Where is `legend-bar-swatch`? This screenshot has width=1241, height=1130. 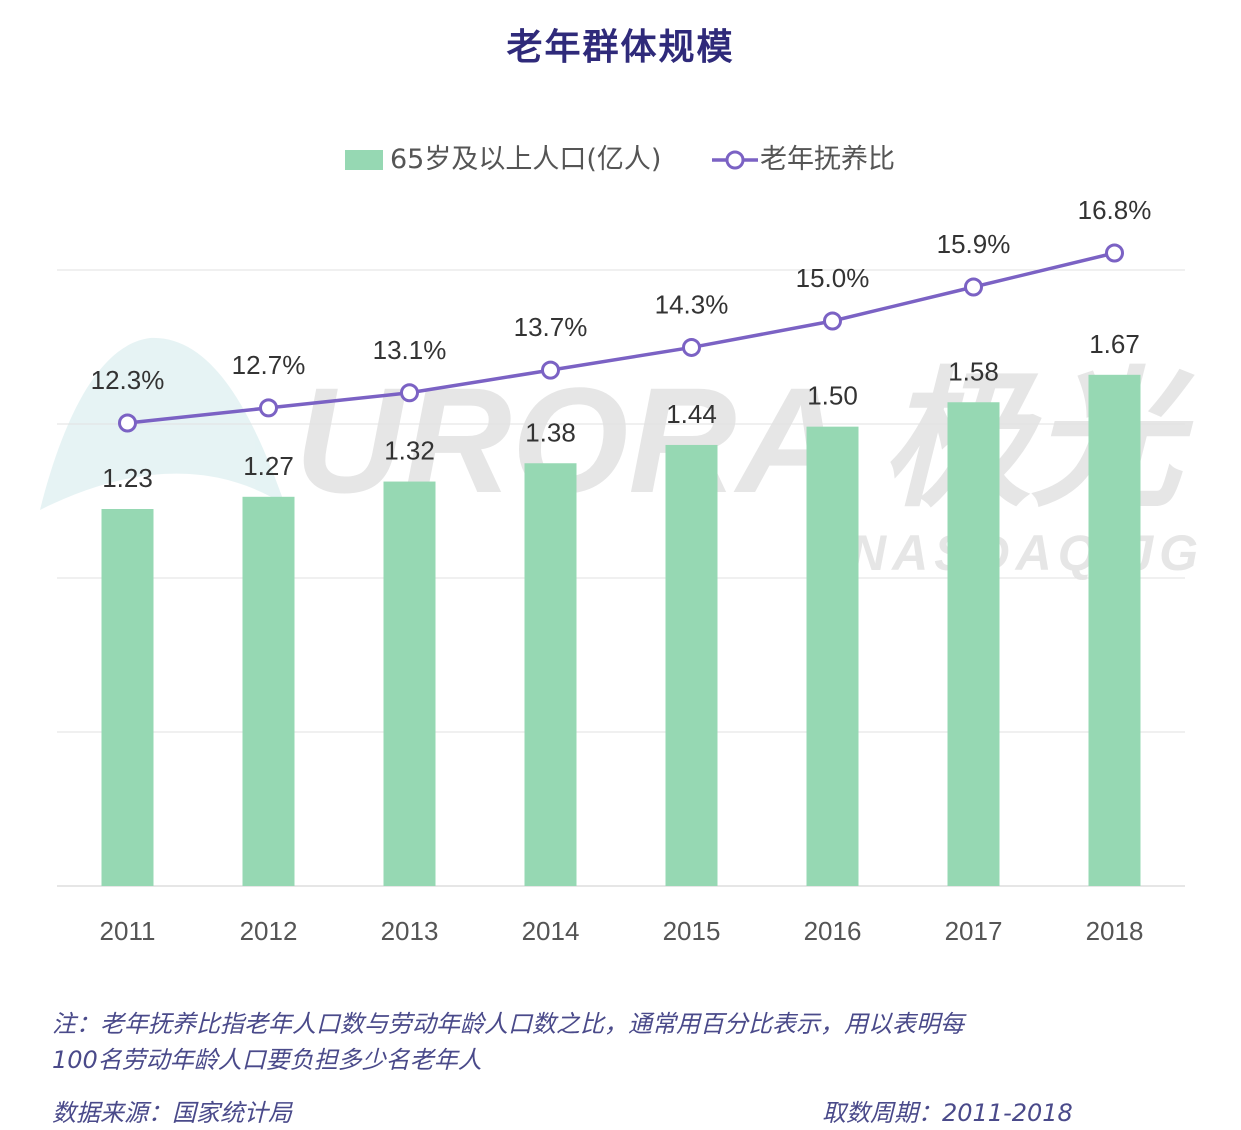 legend-bar-swatch is located at coordinates (364, 160).